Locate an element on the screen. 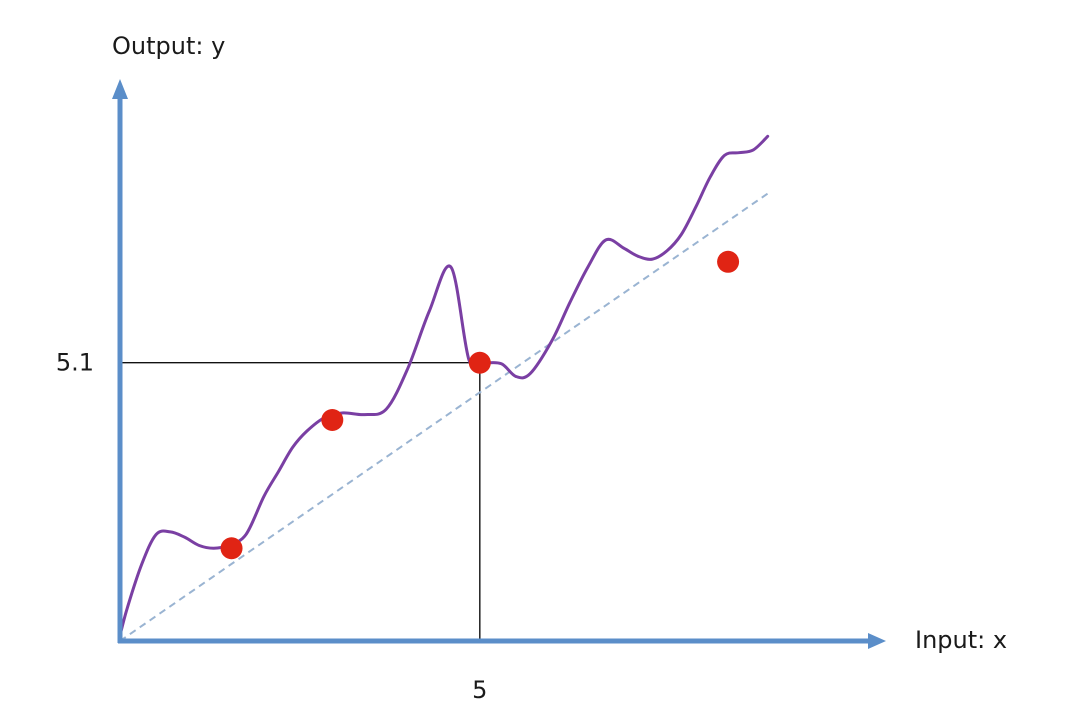 The width and height of the screenshot is (1070, 712). y-axis-label: Output: y is located at coordinates (168, 46).